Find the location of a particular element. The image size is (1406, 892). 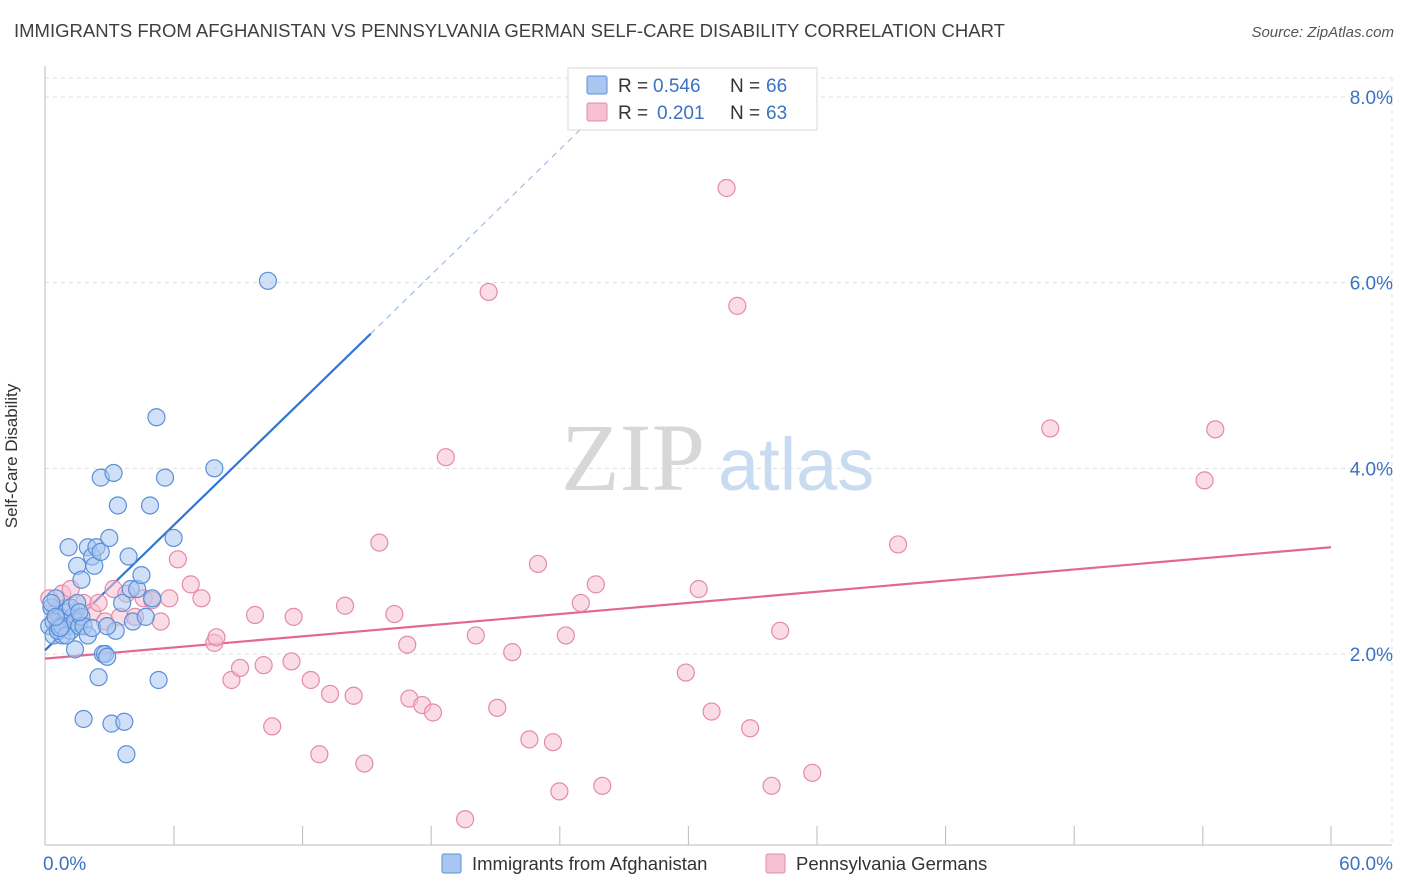

series-legend-label: Pennsylvania Germans is located at coordinates (891, 863).